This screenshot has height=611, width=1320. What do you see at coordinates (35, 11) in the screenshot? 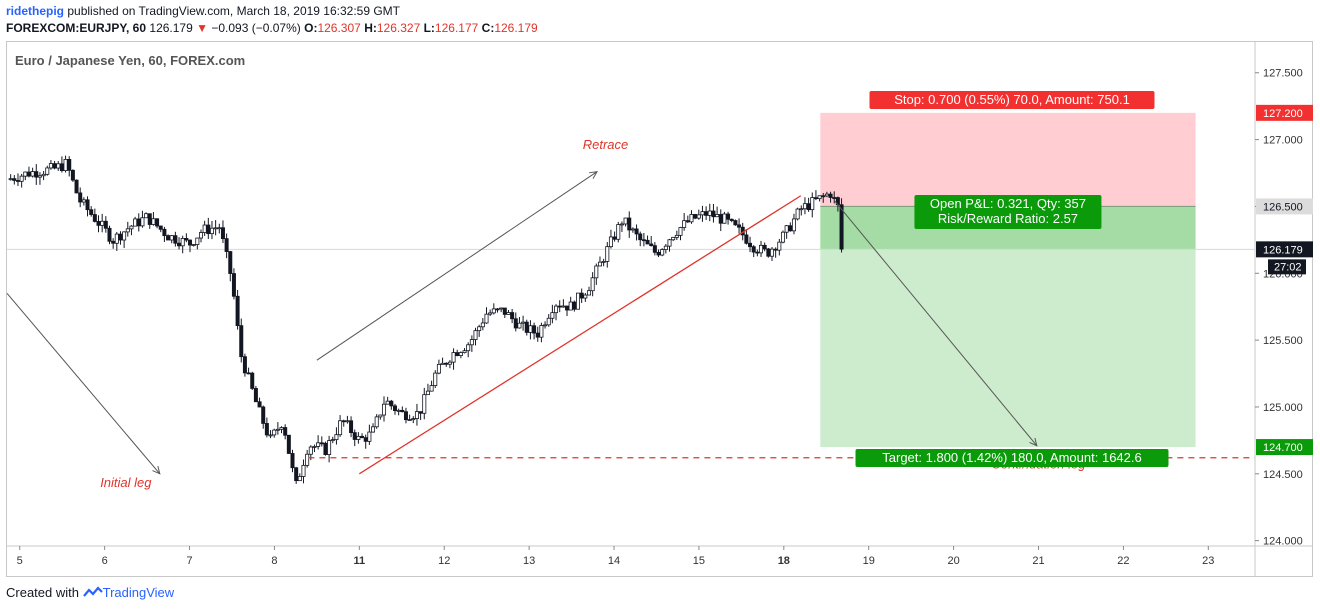
I see `author-name: ridethepig` at bounding box center [35, 11].